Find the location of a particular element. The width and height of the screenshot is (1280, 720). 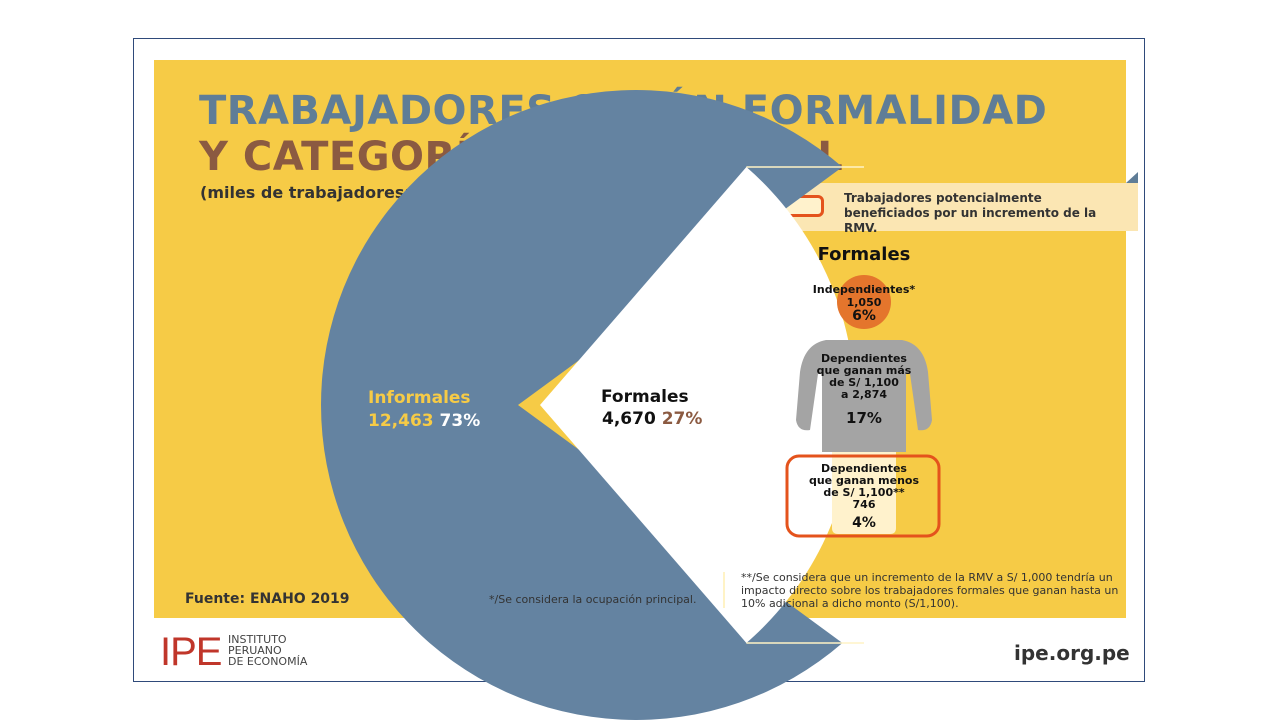

figure-legs-dependientes-menos is located at coordinates (864, 493).